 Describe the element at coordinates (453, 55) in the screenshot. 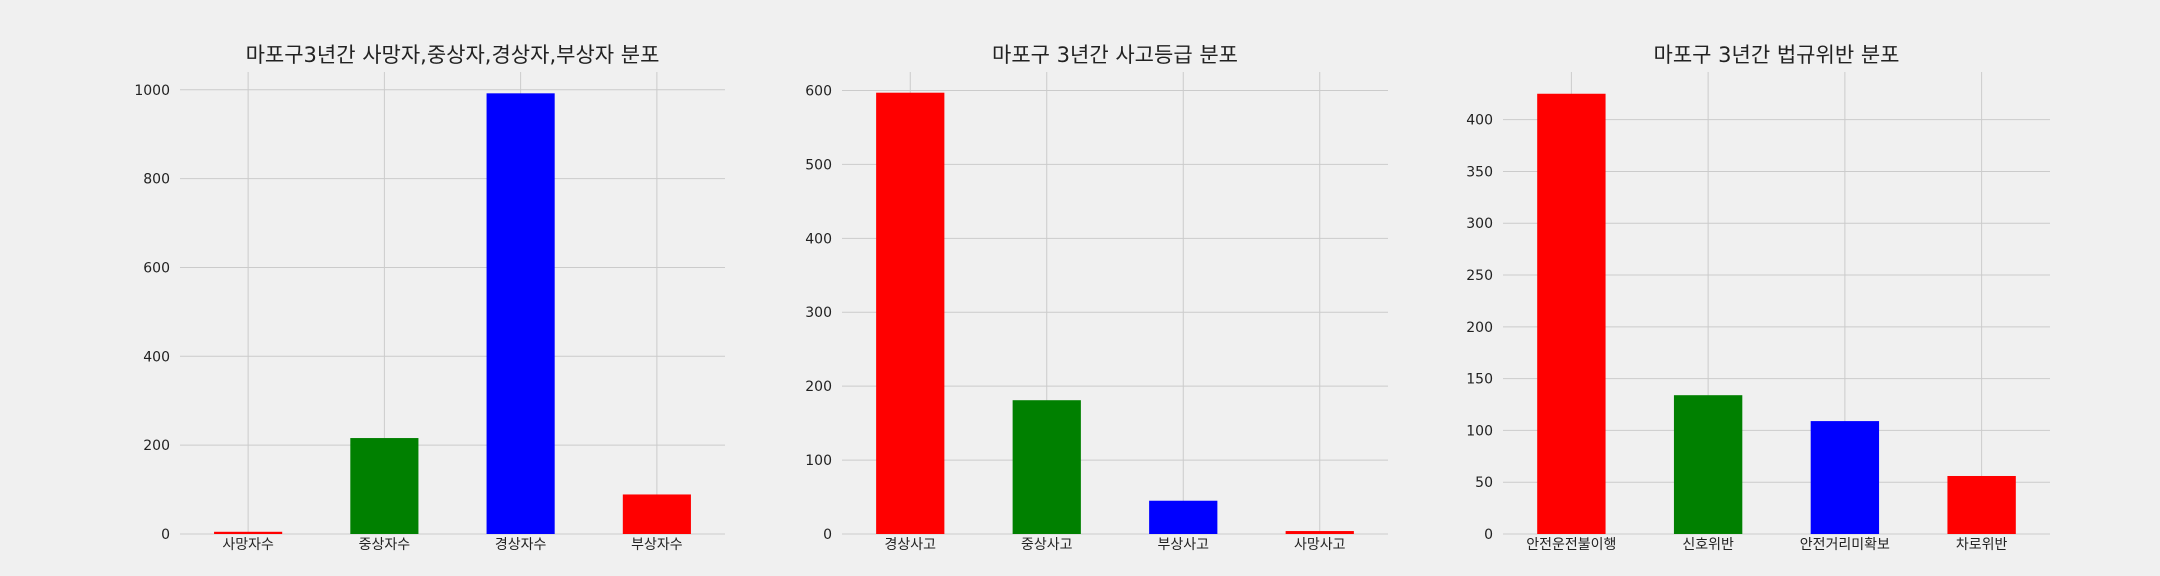

I see `chart-title: 마포구3년간 사망자,중상자,경상자,부상자 분포` at that location.